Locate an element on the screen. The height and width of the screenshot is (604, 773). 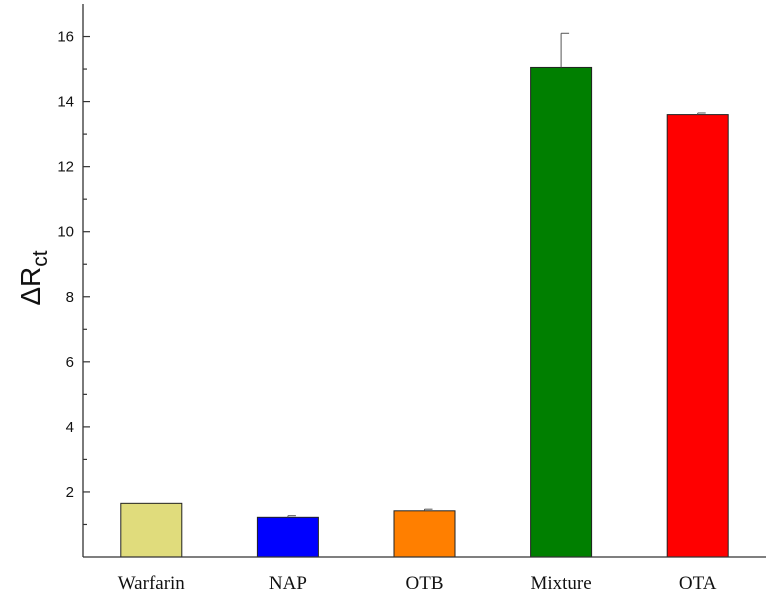
x-labels-group: Warfarin NAP OTB Mixture OTA is located at coordinates (417, 583).